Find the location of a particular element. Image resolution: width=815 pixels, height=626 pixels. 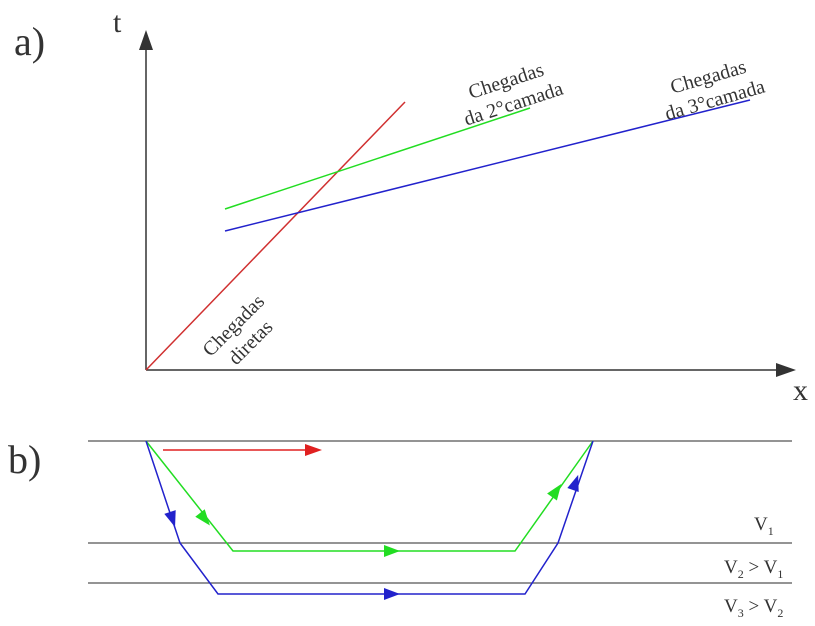

layer-v2-label: V2 > V1 is located at coordinates (753, 569).